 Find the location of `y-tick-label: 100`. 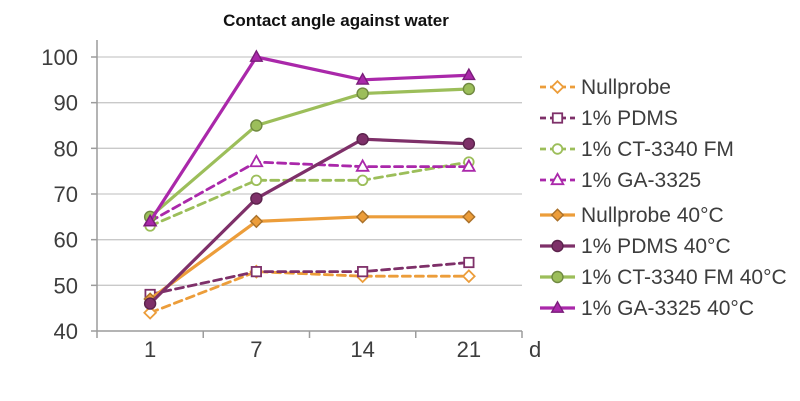

y-tick-label: 100 is located at coordinates (59, 57).